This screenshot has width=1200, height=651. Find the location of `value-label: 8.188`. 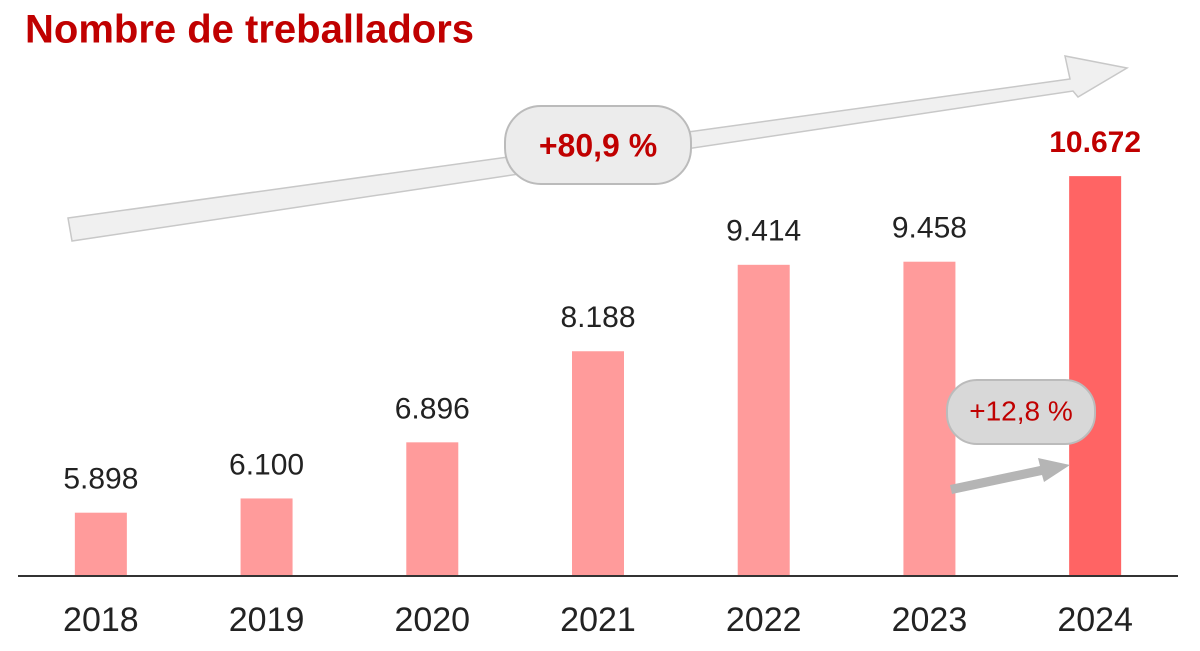

value-label: 8.188 is located at coordinates (597, 317).